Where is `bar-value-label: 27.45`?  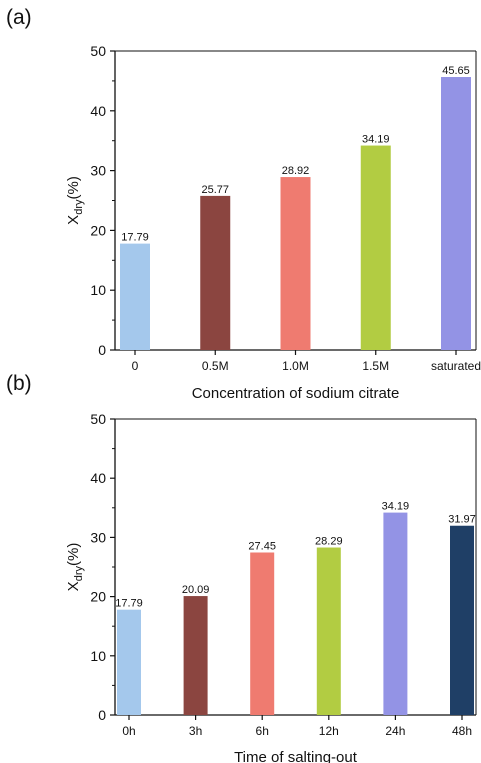
bar-value-label: 27.45 is located at coordinates (262, 546).